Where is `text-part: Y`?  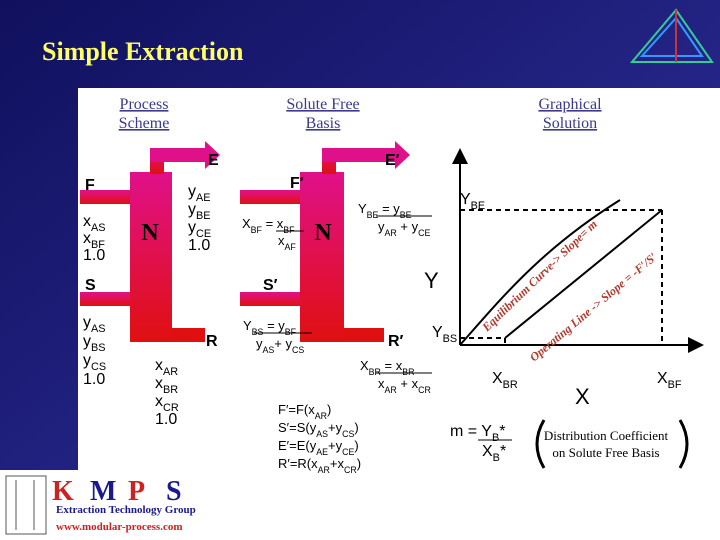 text-part: Y is located at coordinates (362, 208).